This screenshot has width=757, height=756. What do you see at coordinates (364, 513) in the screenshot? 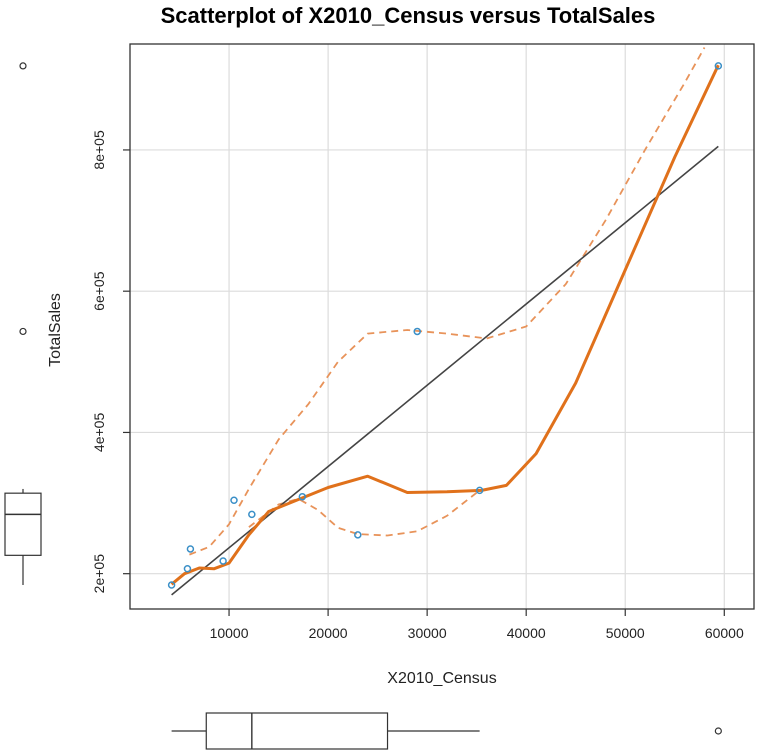
I see `spread-lower-line` at bounding box center [364, 513].